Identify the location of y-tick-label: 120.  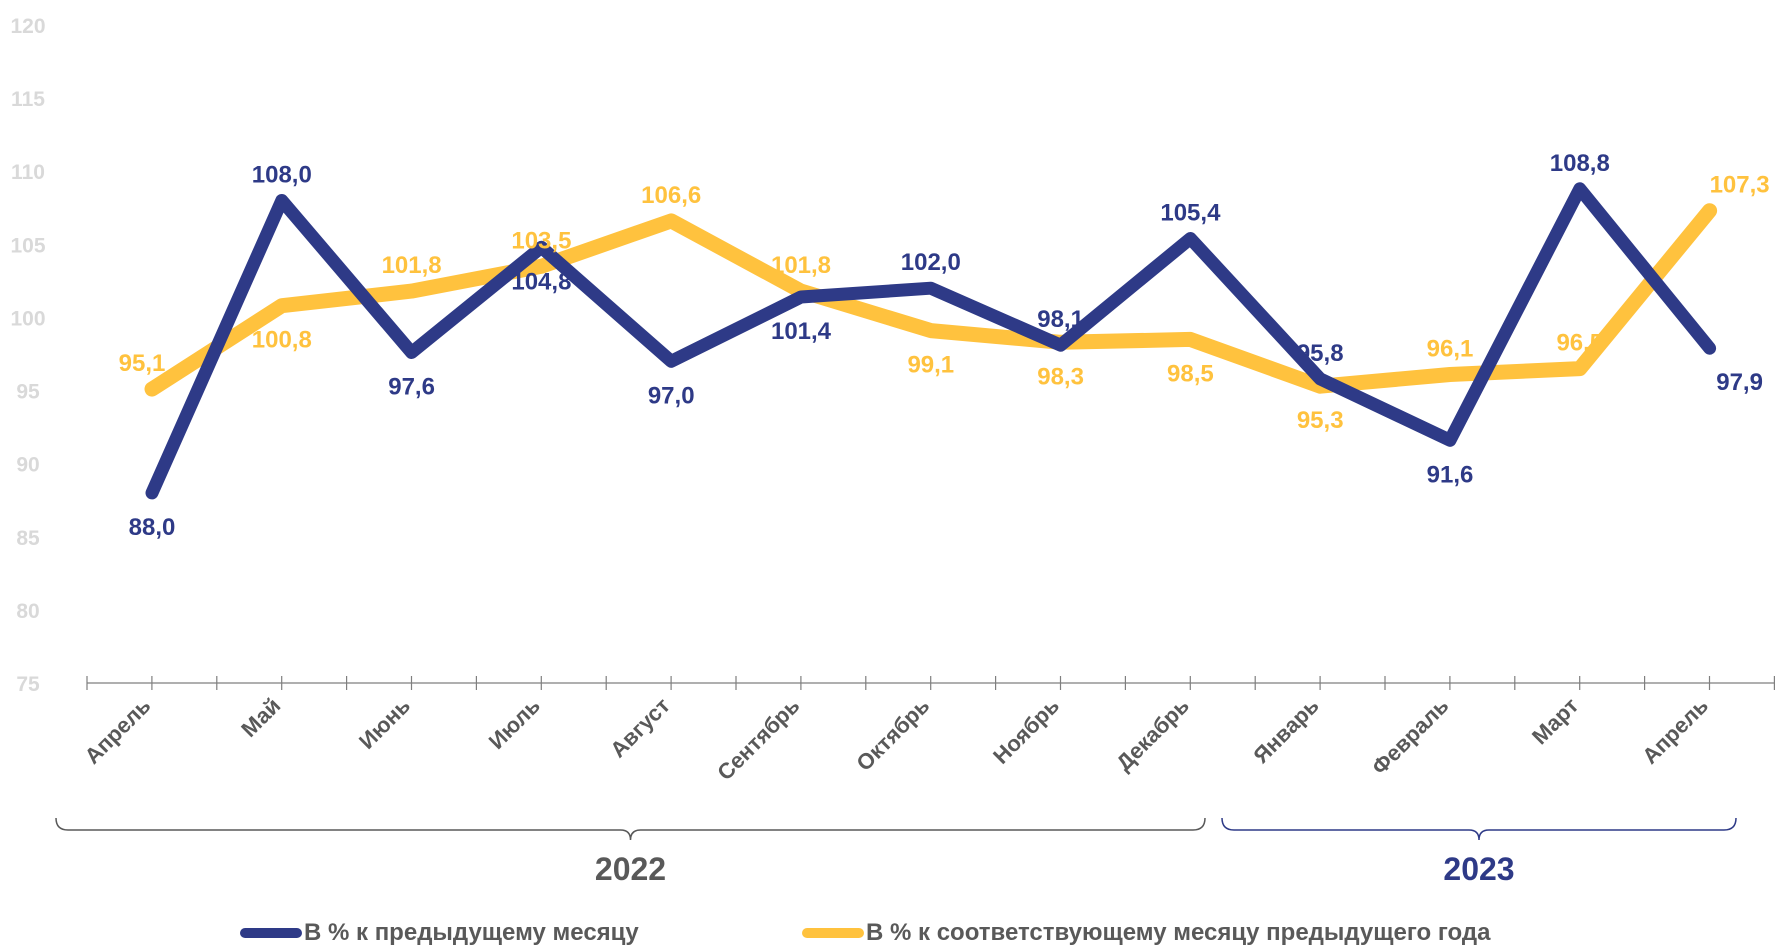
(27, 26).